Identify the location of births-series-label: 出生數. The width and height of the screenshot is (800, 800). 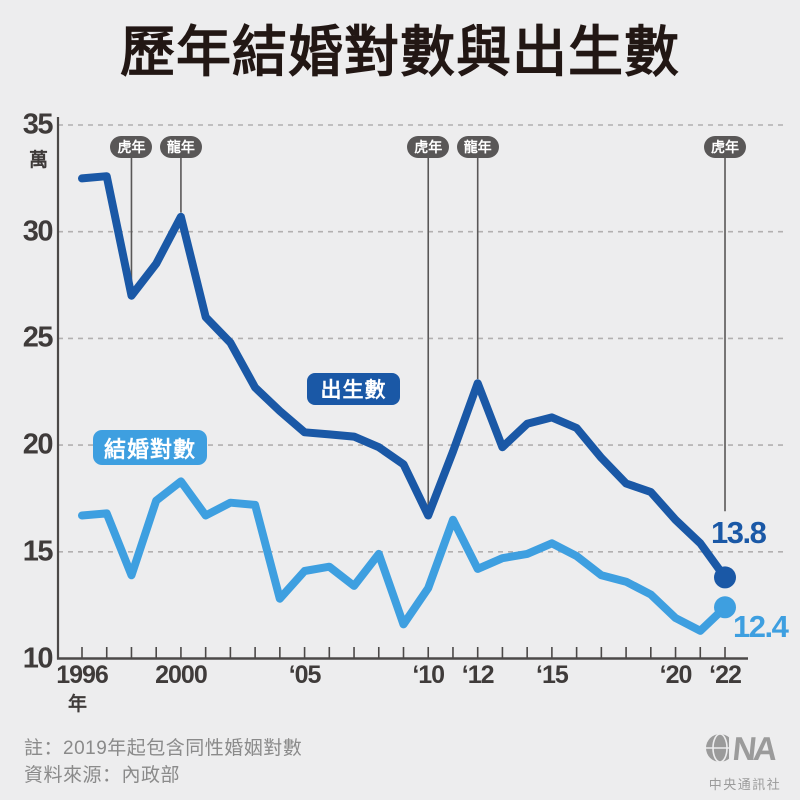
(353, 389).